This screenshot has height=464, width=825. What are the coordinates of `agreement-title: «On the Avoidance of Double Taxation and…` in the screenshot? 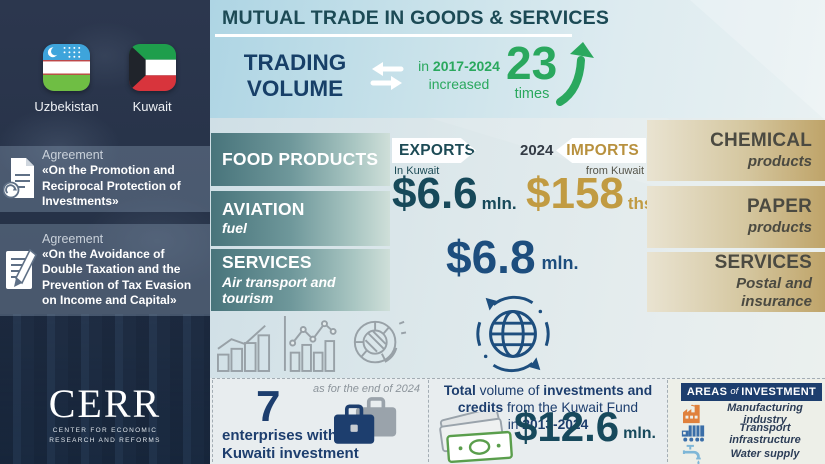 It's located at (117, 276).